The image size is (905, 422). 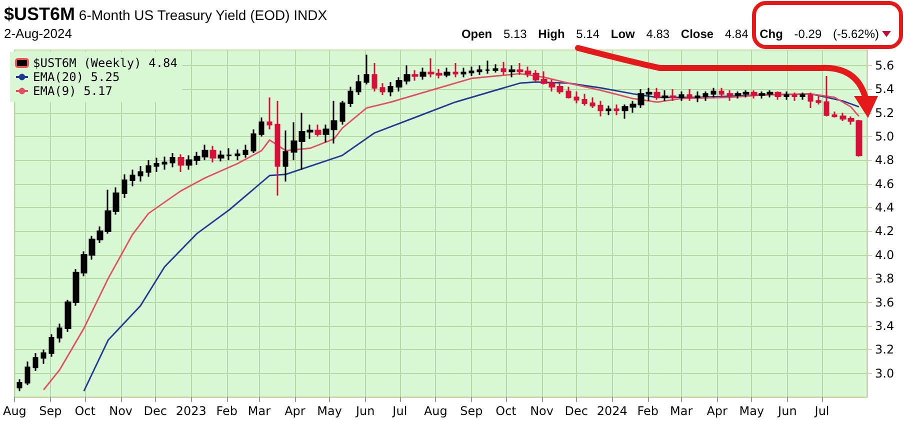 I want to click on y-tick-label: 4.6, so click(x=884, y=183).